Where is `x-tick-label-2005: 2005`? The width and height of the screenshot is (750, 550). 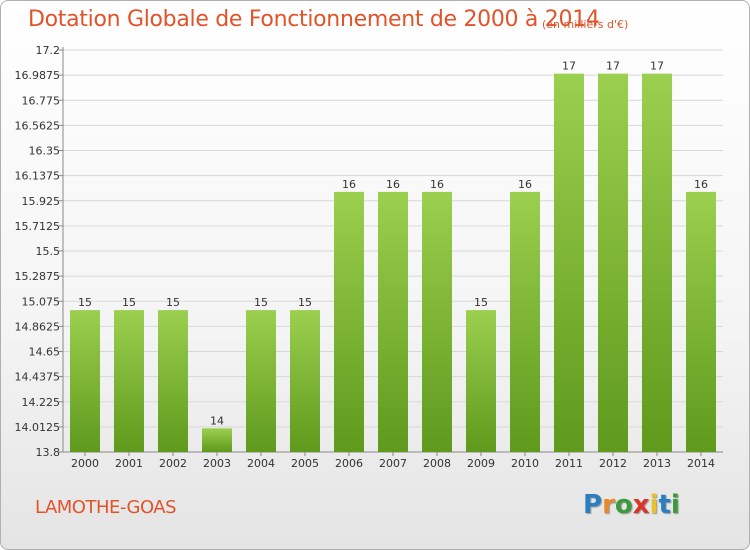 x-tick-label-2005: 2005 is located at coordinates (305, 463).